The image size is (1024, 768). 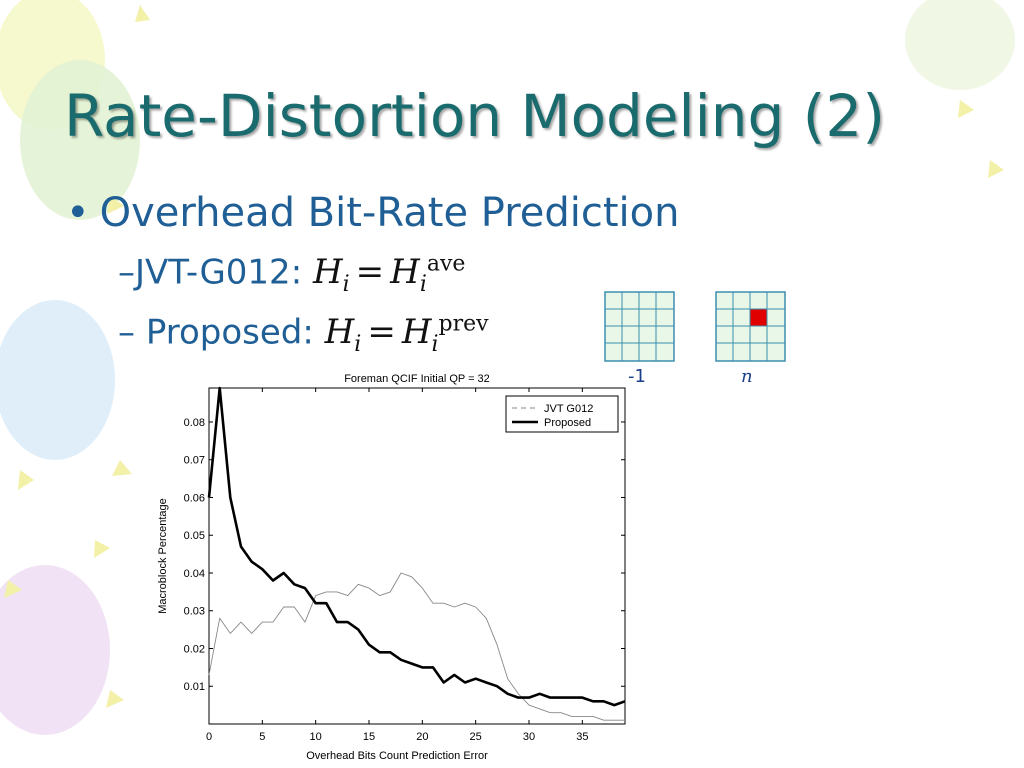 I want to click on formula-proposed: Hi = Hiprev, so click(x=406, y=334).